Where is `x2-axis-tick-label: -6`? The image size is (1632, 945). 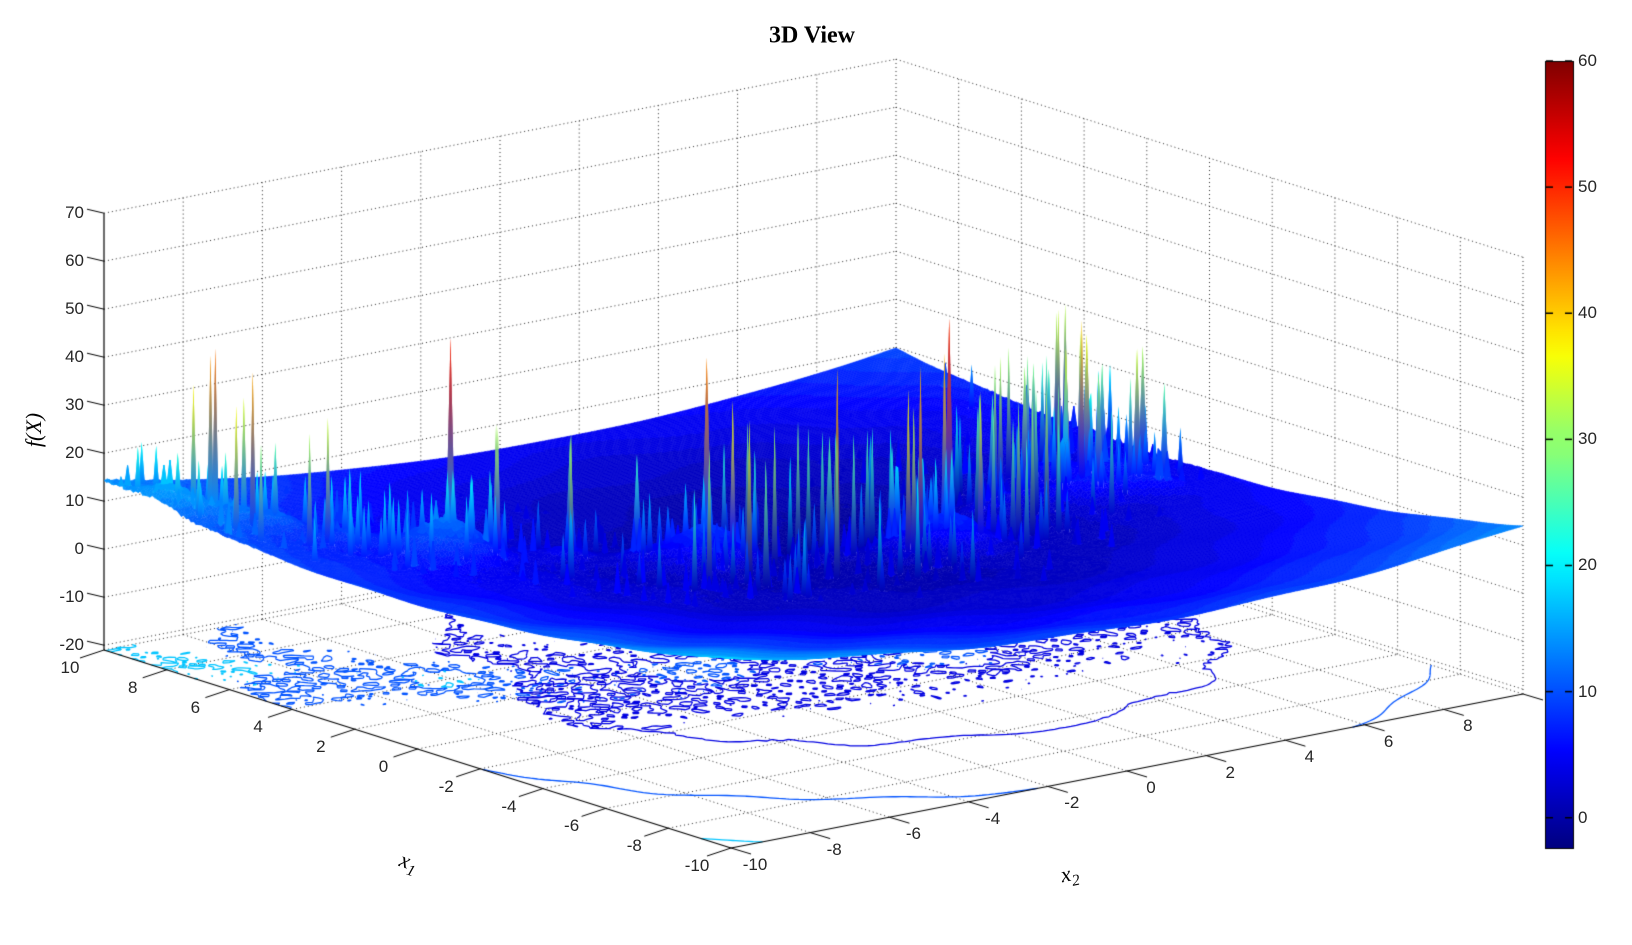 x2-axis-tick-label: -6 is located at coordinates (913, 834).